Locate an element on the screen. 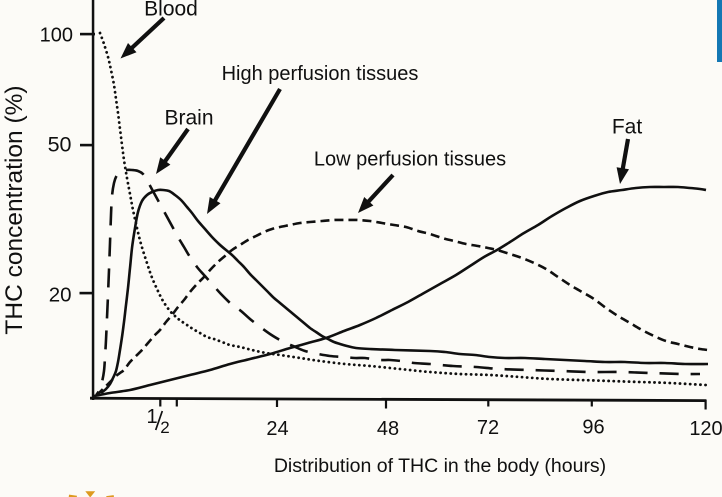  svg-text: High perfusion tissues is located at coordinates (320, 74).